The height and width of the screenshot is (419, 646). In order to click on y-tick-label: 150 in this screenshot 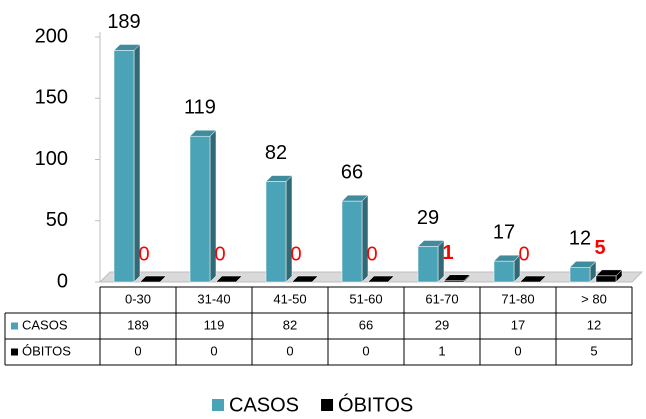, I will do `click(51, 98)`.